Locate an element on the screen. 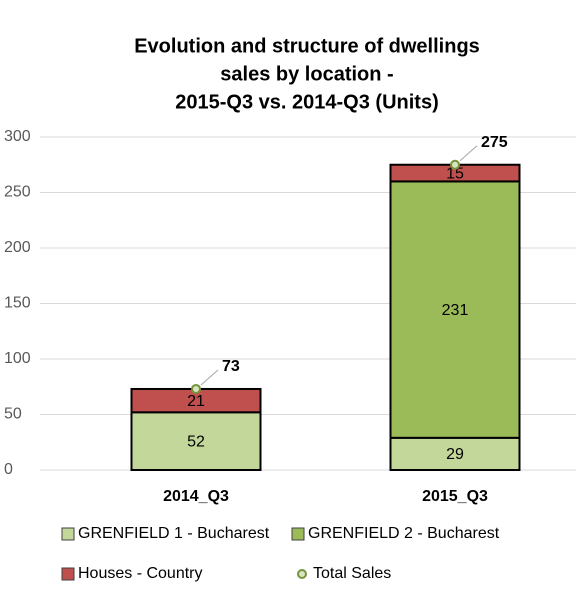 The image size is (576, 597). y-tick-label: 300 is located at coordinates (17, 136).